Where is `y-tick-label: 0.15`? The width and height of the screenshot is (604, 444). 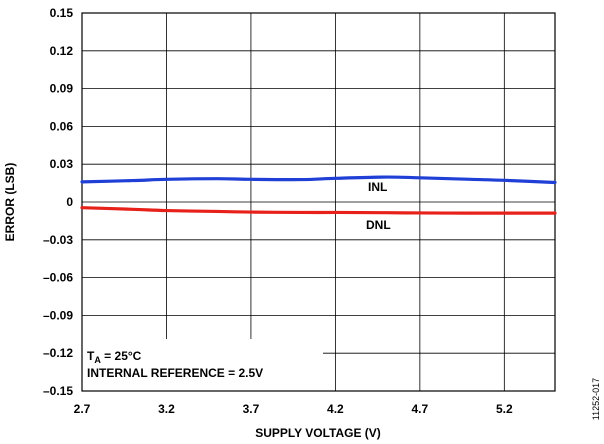 y-tick-label: 0.15 is located at coordinates (62, 13).